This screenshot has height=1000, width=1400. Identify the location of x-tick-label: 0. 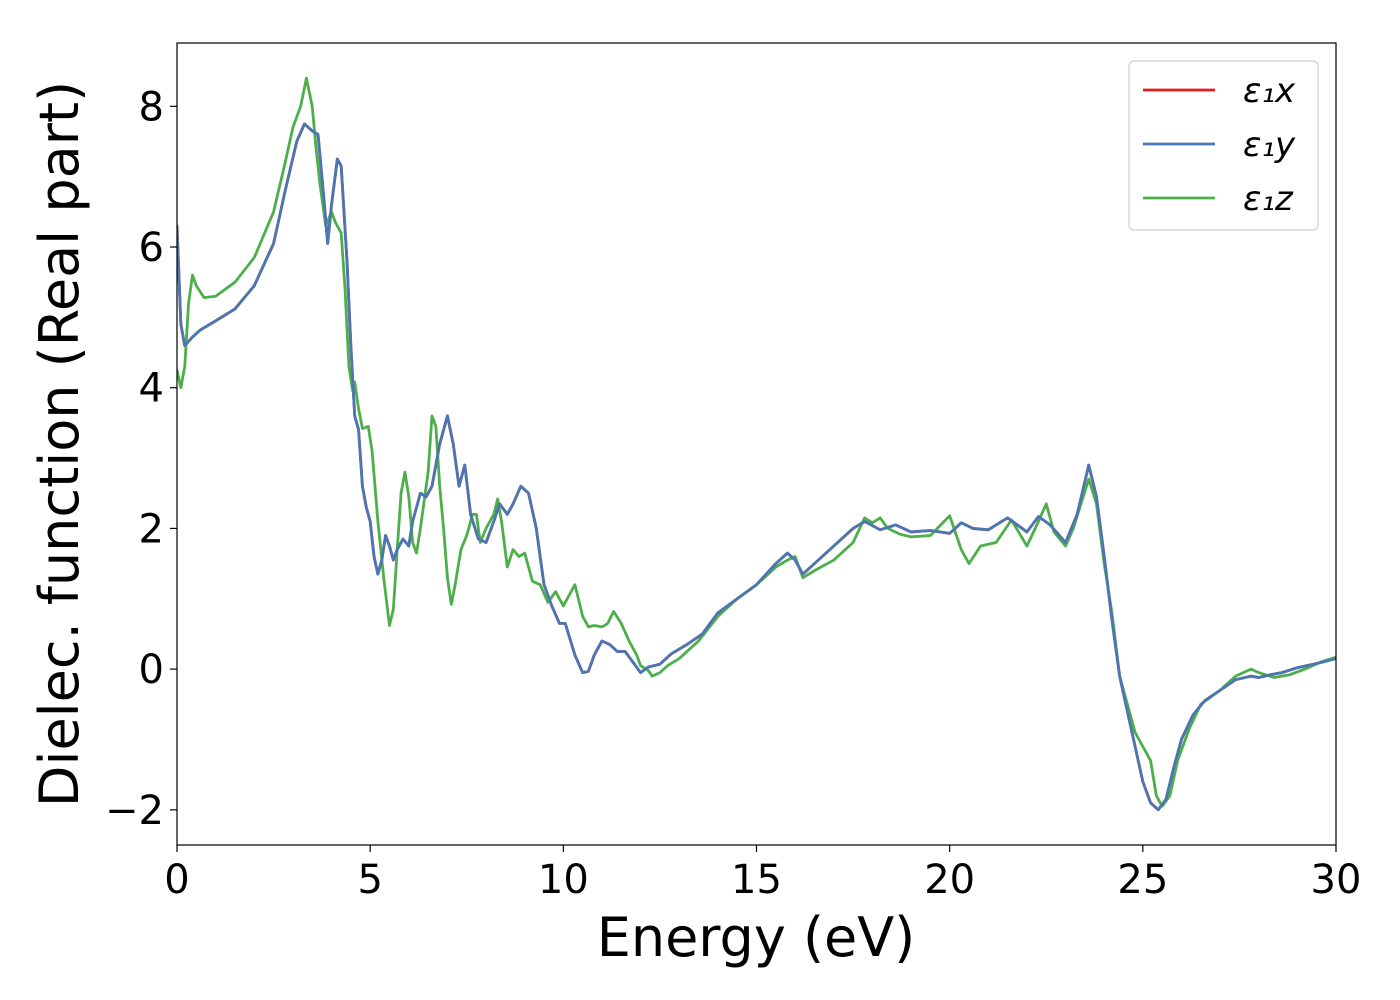
(176, 880).